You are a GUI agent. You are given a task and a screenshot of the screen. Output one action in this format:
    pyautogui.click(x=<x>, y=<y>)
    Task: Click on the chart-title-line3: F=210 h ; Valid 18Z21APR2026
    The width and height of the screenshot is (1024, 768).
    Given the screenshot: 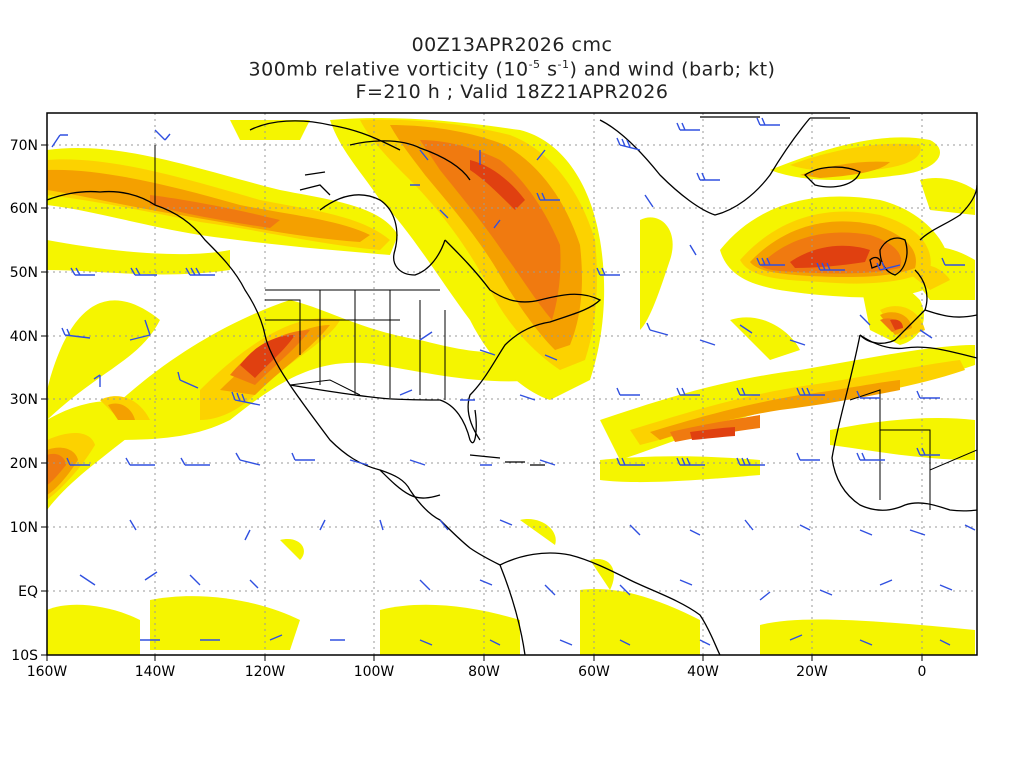 What is the action you would take?
    pyautogui.click(x=512, y=92)
    